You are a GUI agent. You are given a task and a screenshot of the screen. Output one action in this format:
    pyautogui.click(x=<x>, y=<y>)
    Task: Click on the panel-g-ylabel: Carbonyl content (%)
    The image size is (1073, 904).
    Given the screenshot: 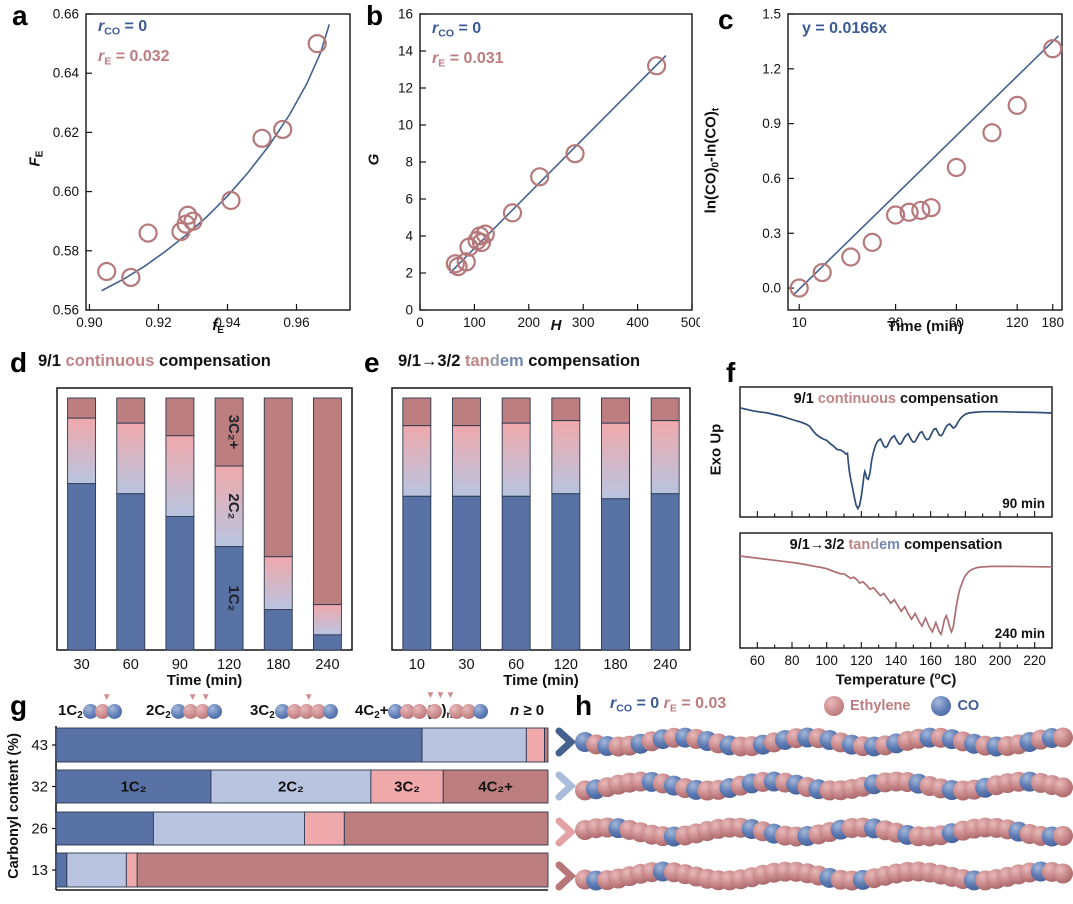 What is the action you would take?
    pyautogui.click(x=14, y=806)
    